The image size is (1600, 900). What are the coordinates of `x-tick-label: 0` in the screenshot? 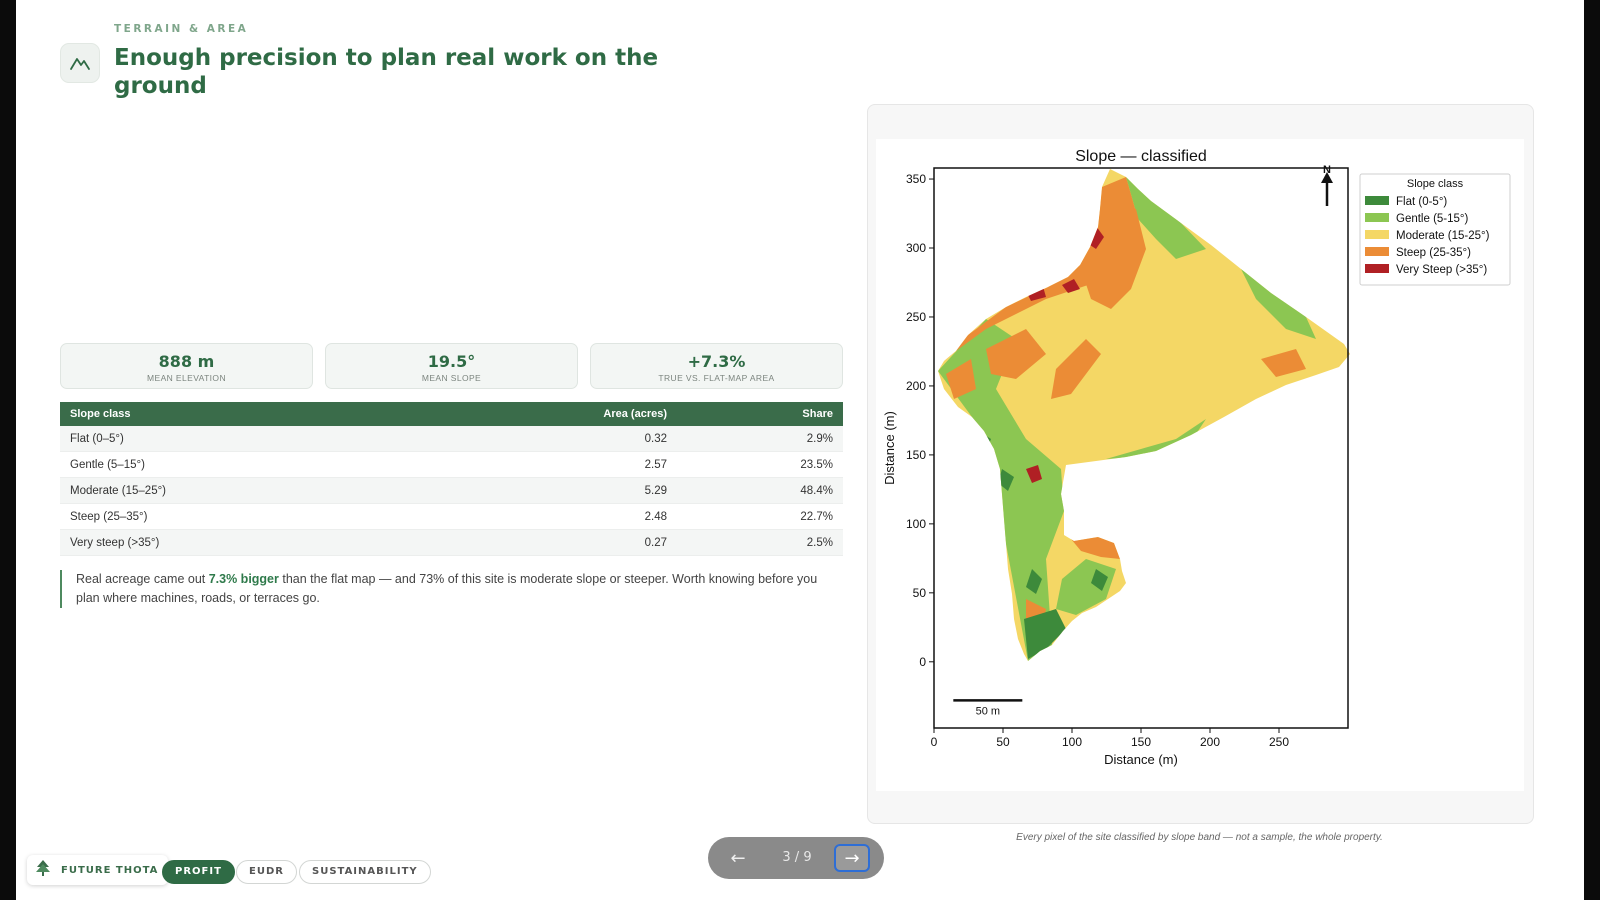 It's located at (934, 742).